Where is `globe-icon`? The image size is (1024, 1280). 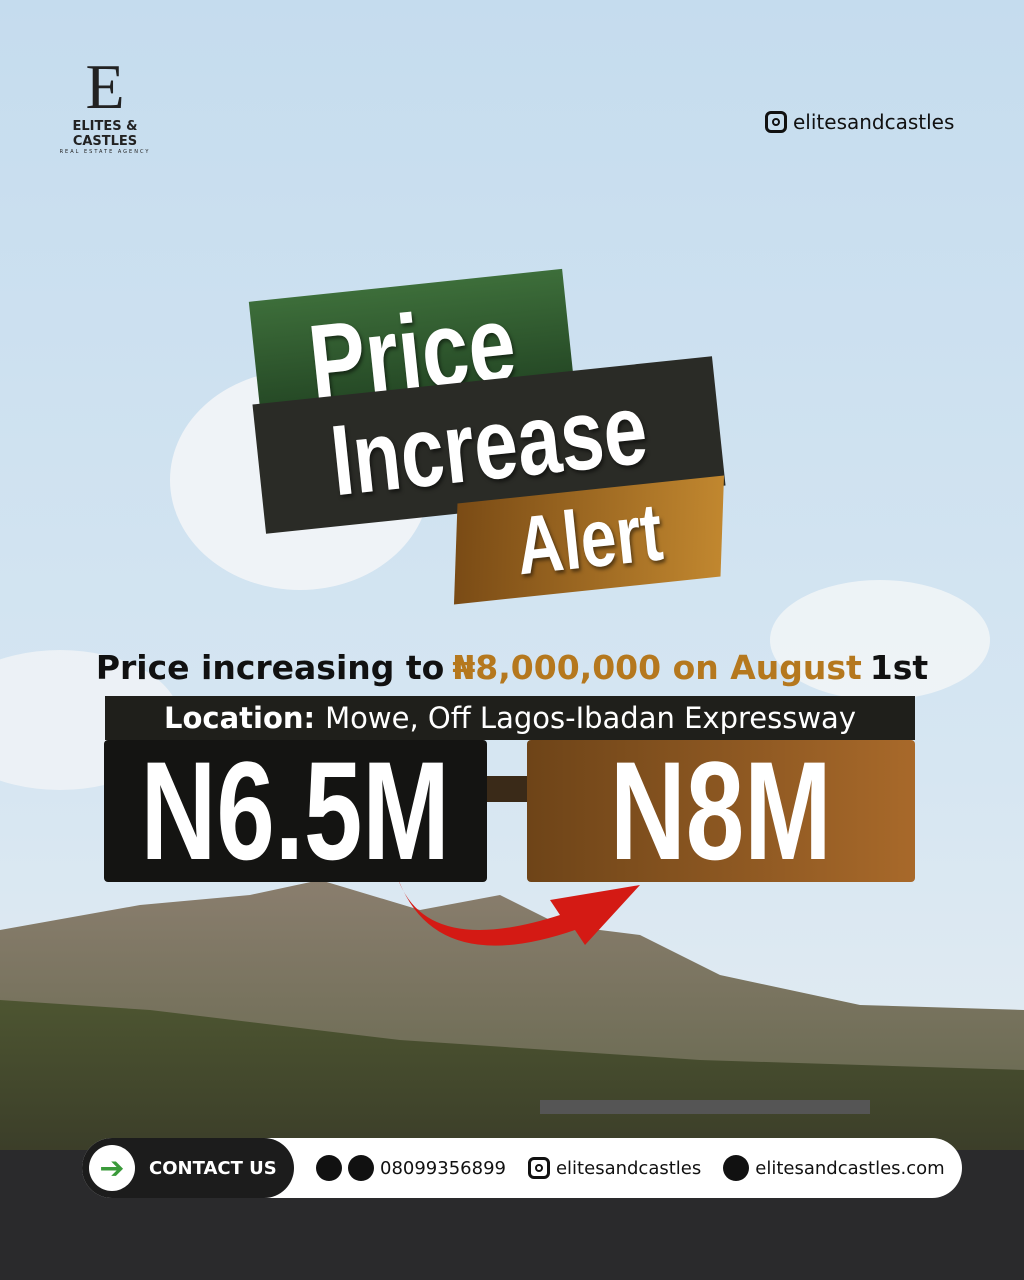 globe-icon is located at coordinates (736, 1168).